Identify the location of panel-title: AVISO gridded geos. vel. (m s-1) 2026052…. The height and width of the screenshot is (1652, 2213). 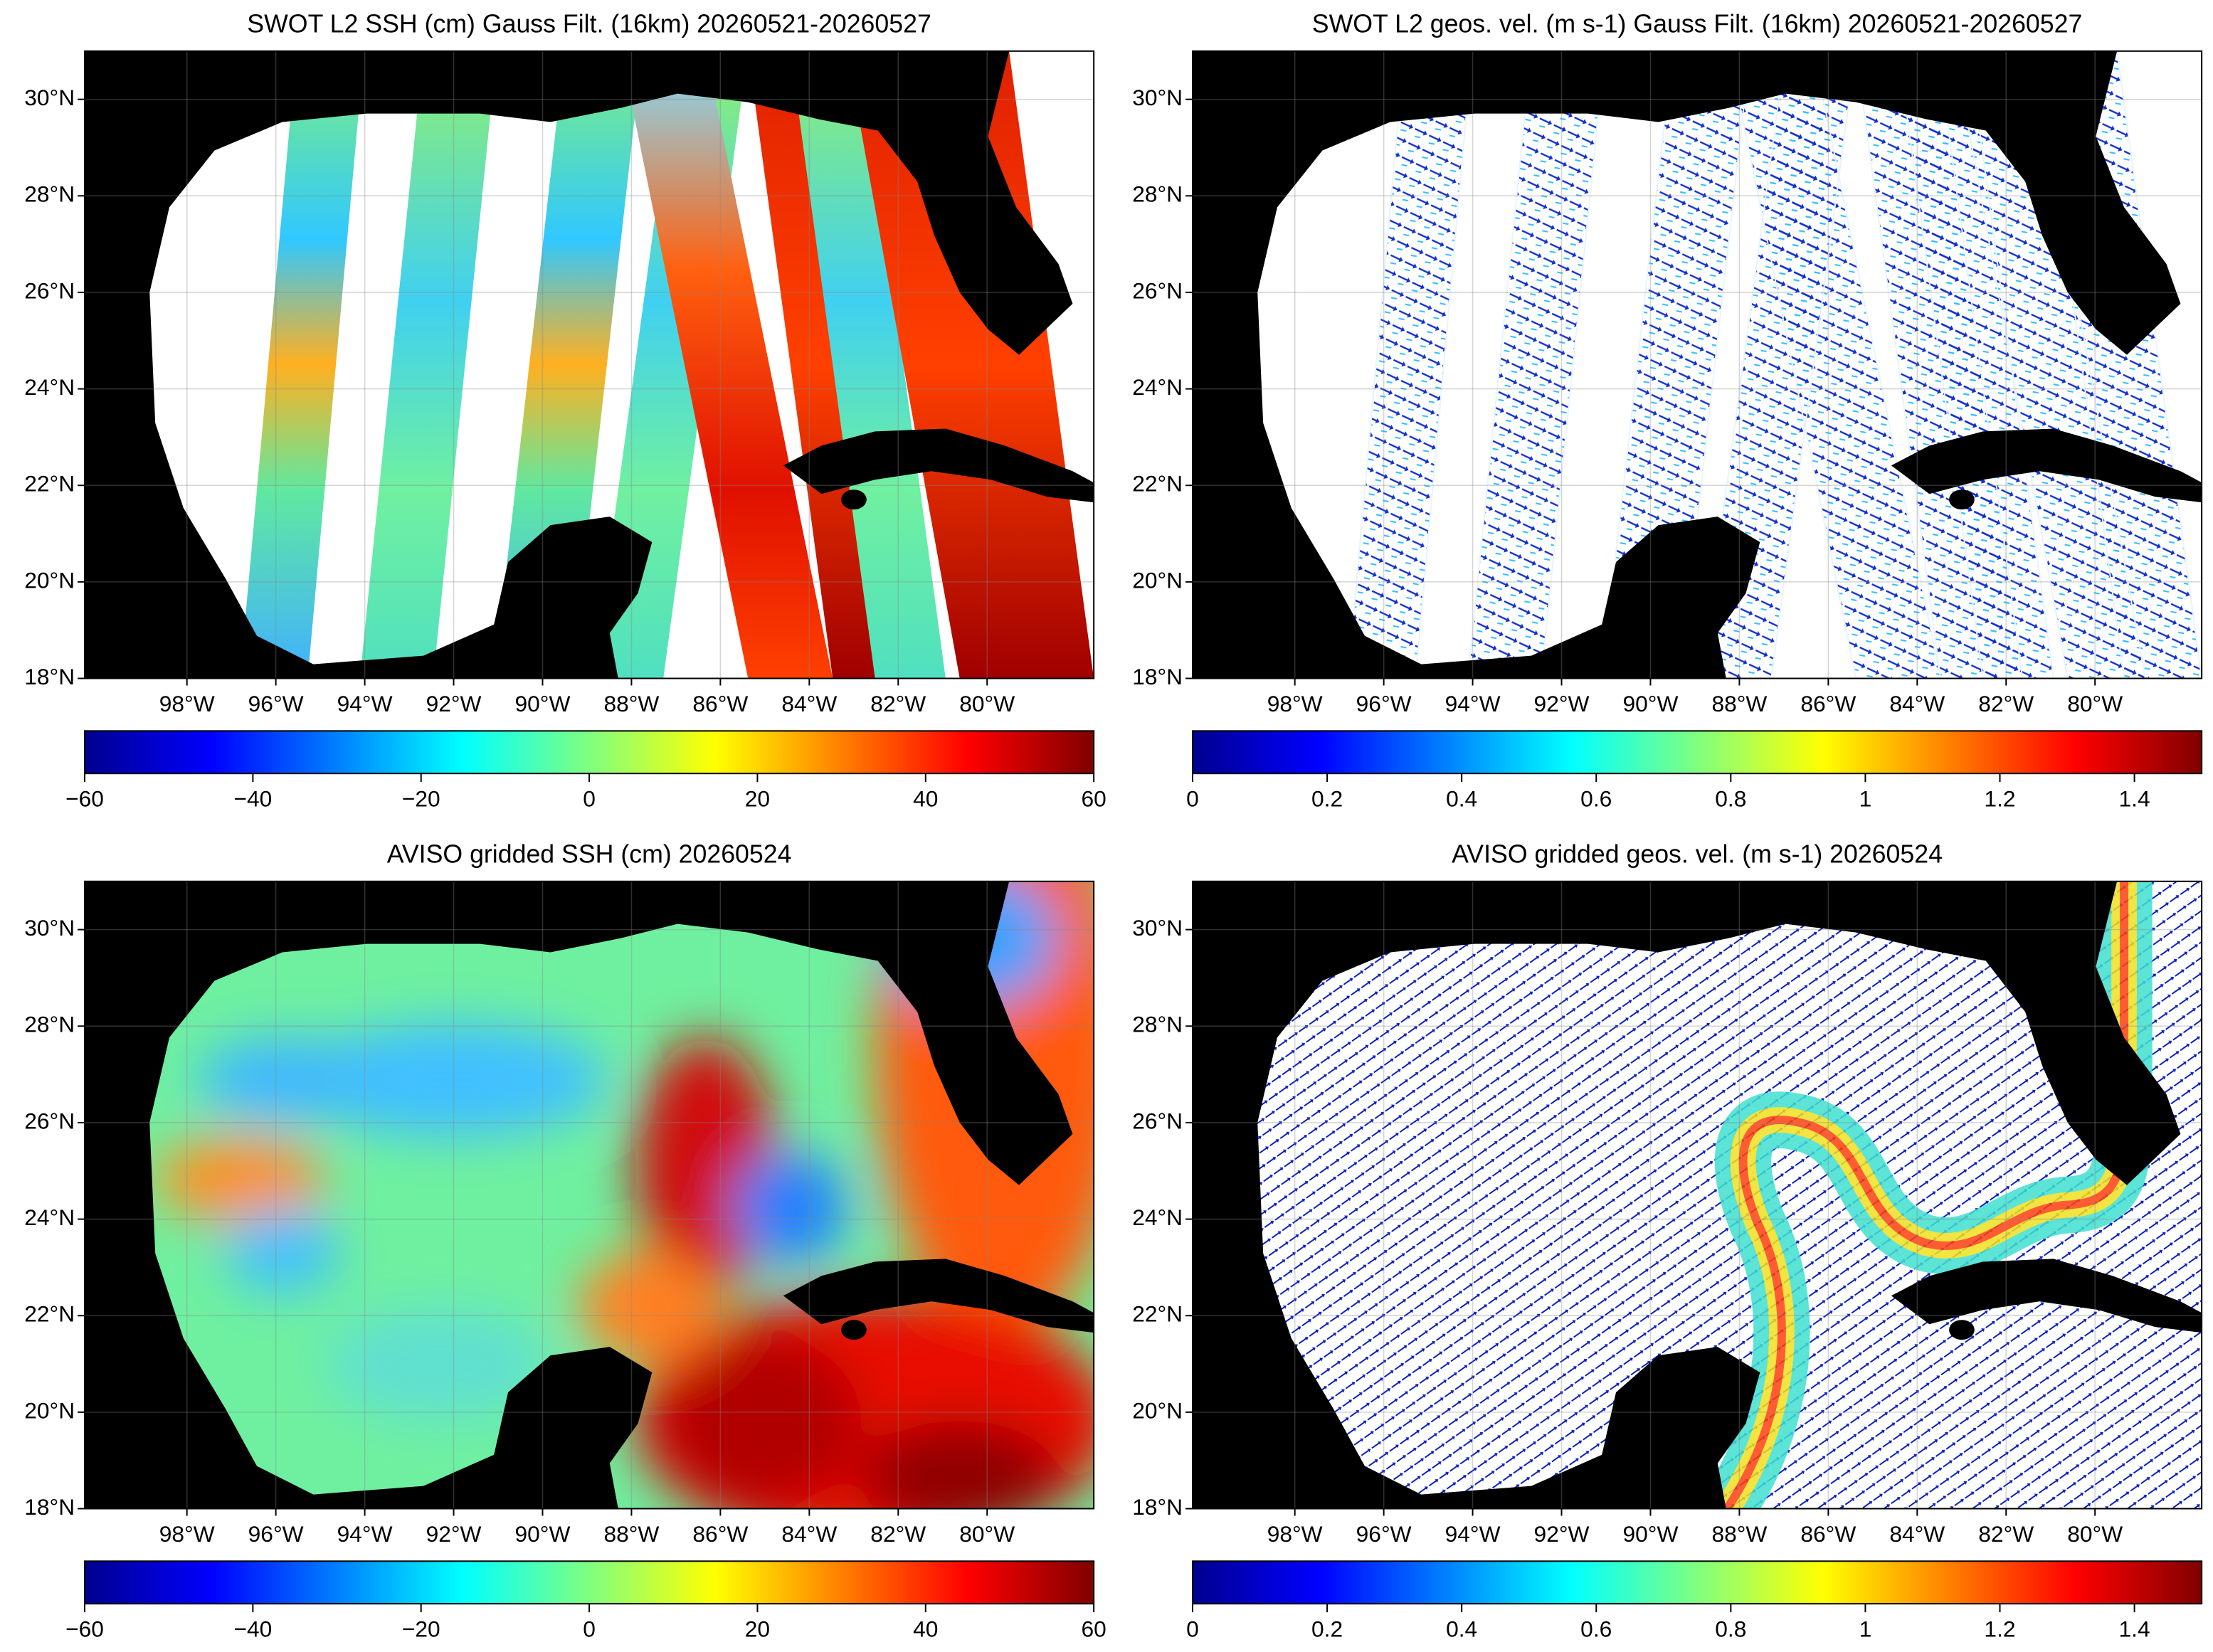
(1697, 854).